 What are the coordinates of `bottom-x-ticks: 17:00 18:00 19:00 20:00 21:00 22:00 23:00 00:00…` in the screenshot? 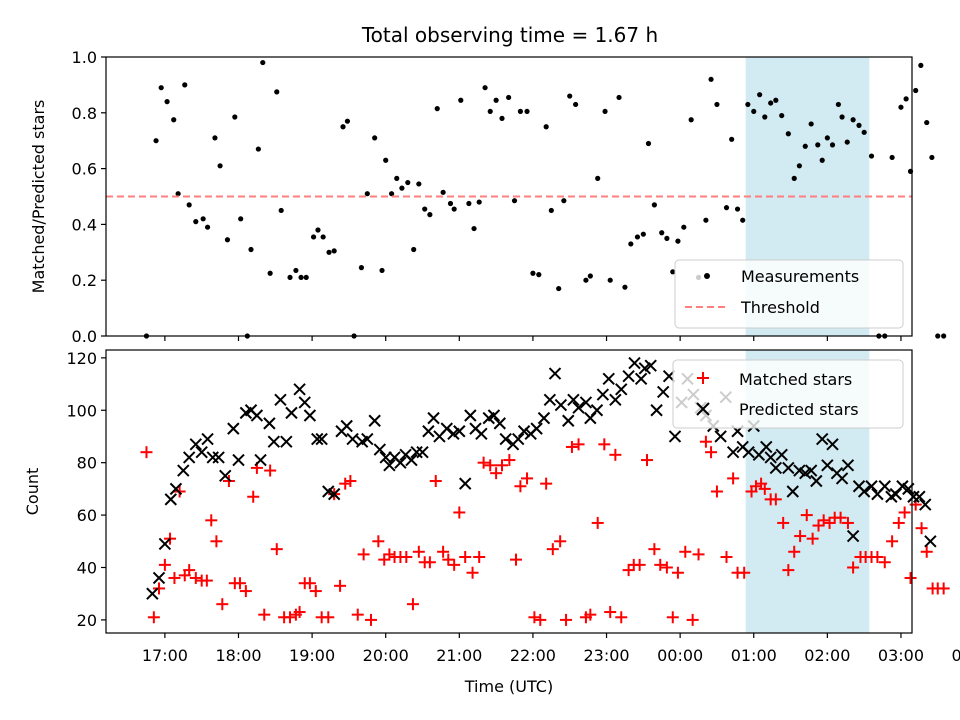 It's located at (551, 649).